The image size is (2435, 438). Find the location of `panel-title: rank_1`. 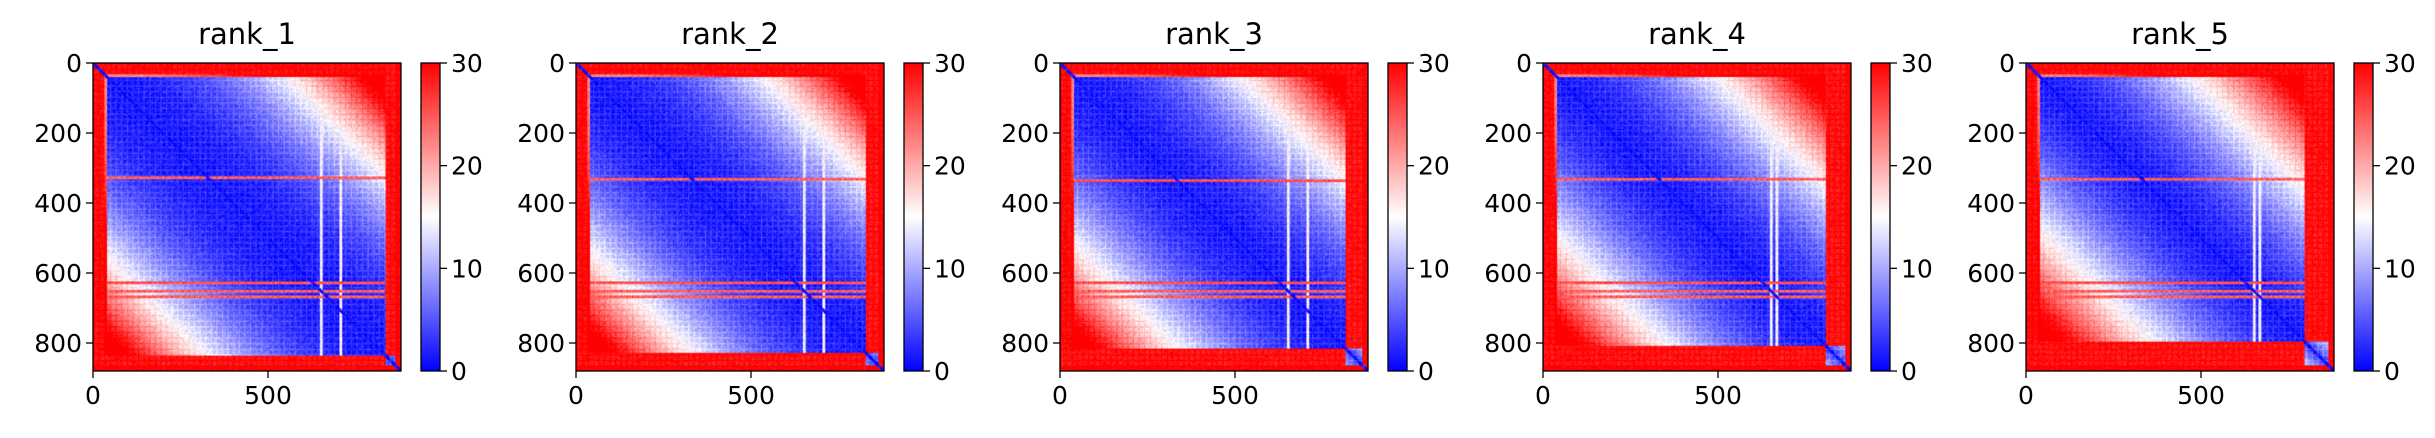

panel-title: rank_1 is located at coordinates (247, 34).